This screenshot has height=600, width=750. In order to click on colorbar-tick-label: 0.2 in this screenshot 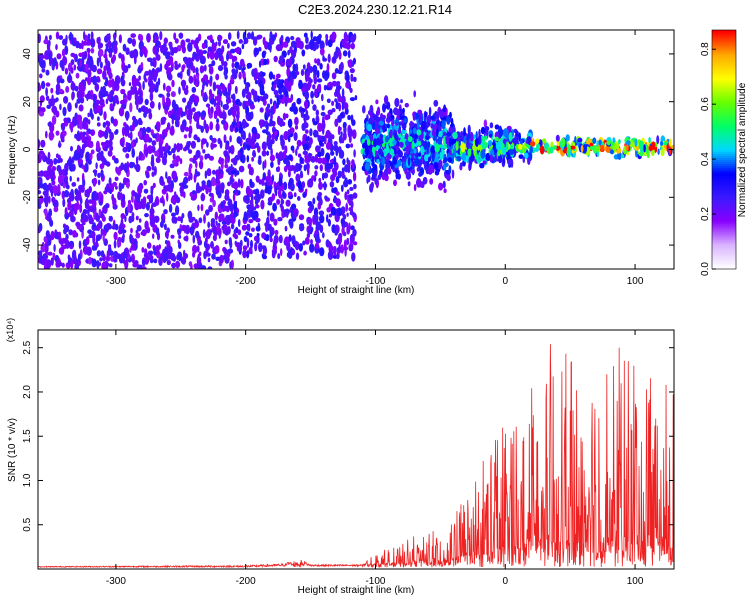, I will do `click(705, 214)`.